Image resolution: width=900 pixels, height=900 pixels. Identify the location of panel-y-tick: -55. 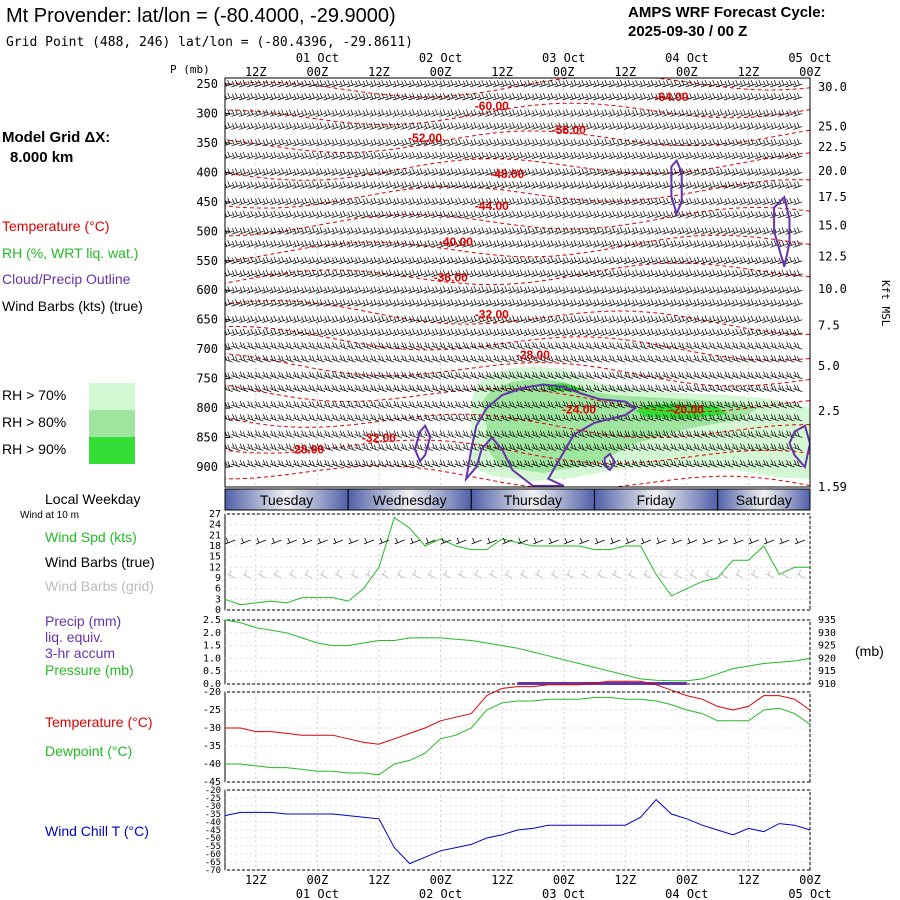
(213, 847).